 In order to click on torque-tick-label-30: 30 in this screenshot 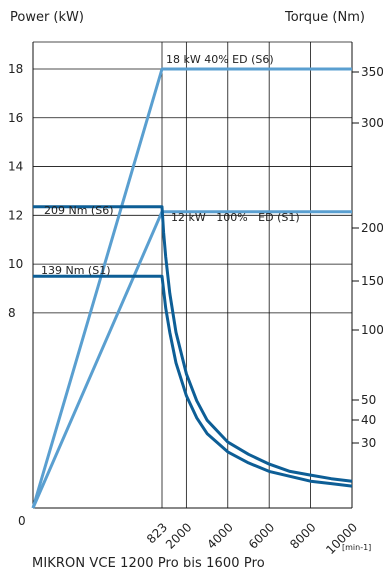, I will do `click(368, 443)`.